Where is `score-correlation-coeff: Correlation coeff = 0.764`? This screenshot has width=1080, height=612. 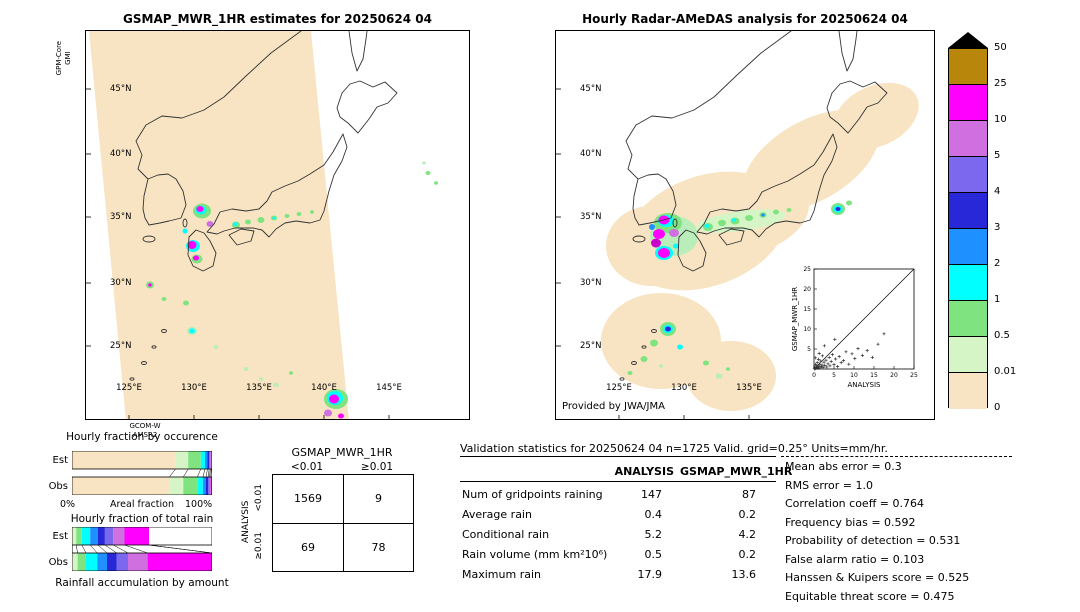 score-correlation-coeff: Correlation coeff = 0.764 is located at coordinates (854, 503).